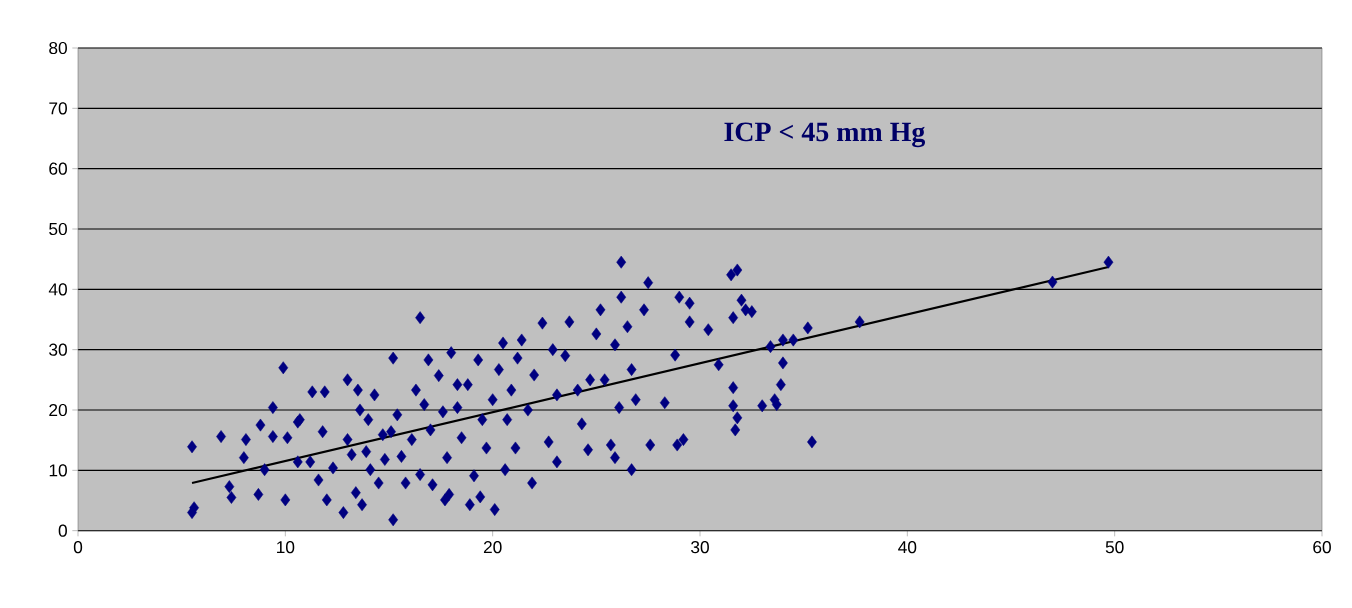 Image resolution: width=1352 pixels, height=608 pixels. Describe the element at coordinates (825, 135) in the screenshot. I see `annotation: ICP < 45 mm Hg` at that location.